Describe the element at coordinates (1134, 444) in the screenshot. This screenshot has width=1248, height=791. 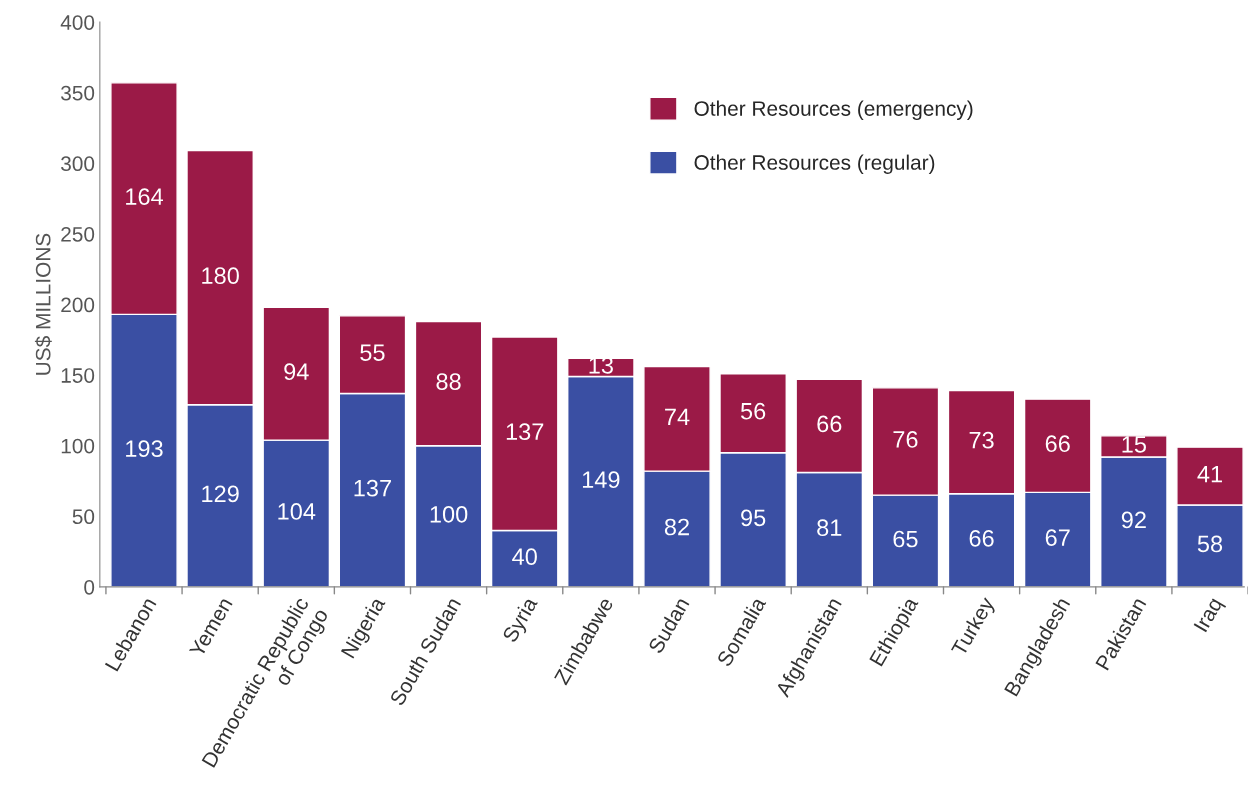
I see `data-label: 15` at that location.